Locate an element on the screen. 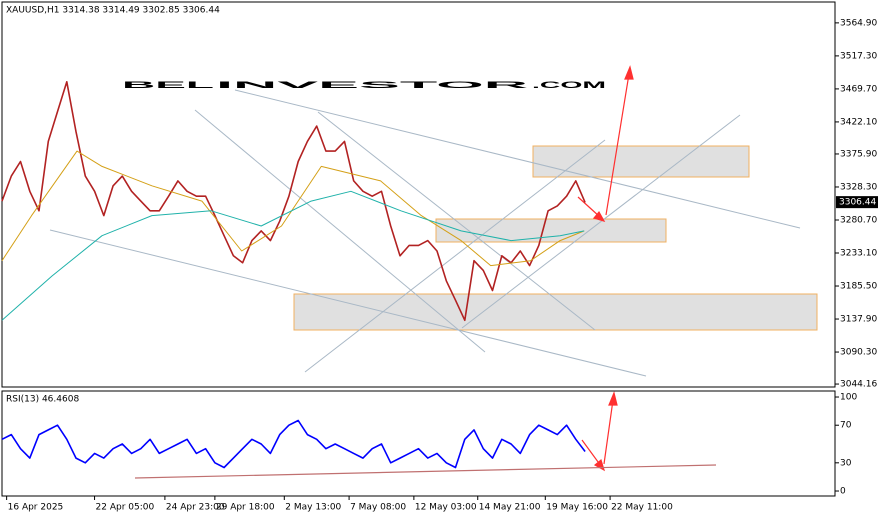  y-tick-label: 3564.90 is located at coordinates (858, 23).